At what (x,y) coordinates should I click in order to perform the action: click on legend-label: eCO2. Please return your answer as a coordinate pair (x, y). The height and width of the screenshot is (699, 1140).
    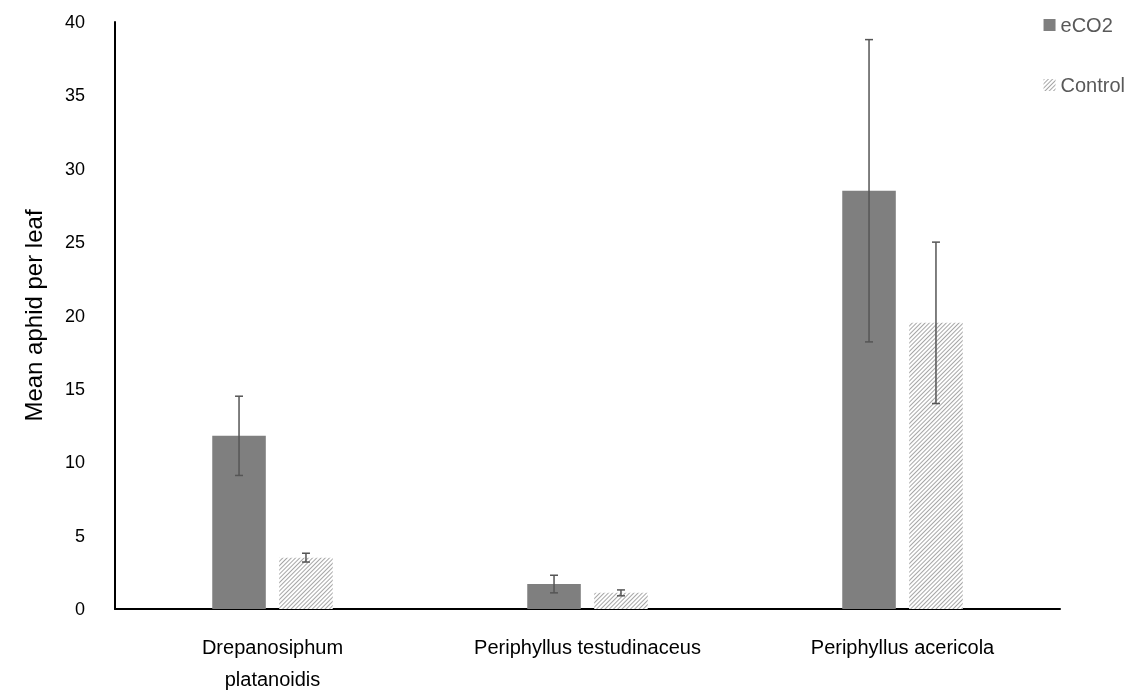
    Looking at the image, I should click on (1086, 25).